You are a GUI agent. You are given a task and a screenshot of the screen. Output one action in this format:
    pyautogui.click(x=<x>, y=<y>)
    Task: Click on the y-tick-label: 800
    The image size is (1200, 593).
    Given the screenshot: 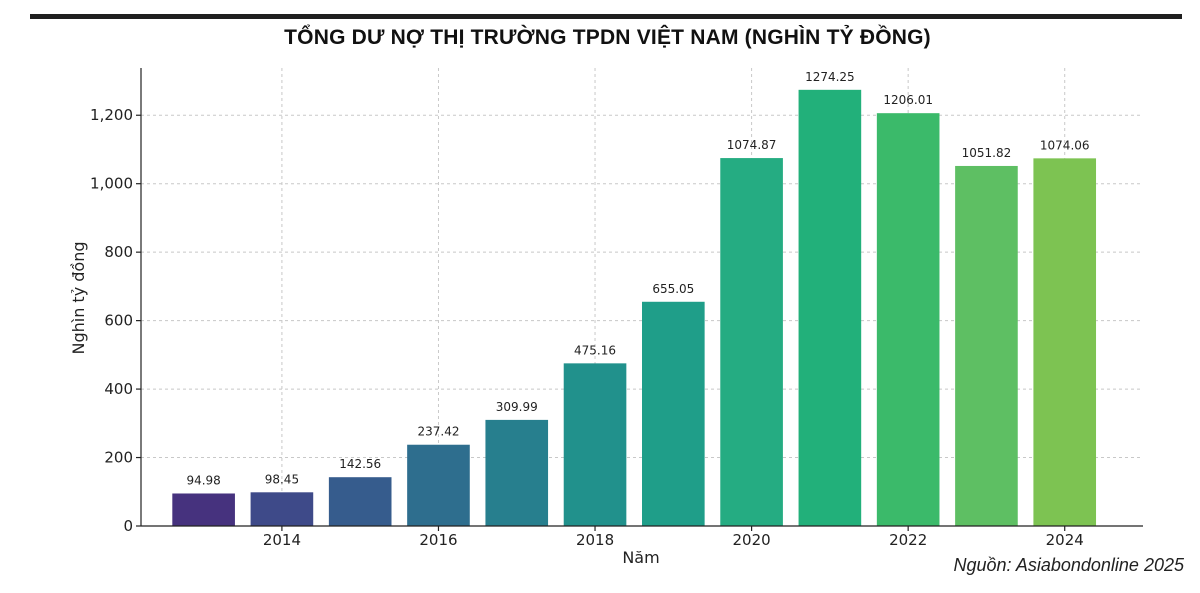 What is the action you would take?
    pyautogui.click(x=118, y=252)
    